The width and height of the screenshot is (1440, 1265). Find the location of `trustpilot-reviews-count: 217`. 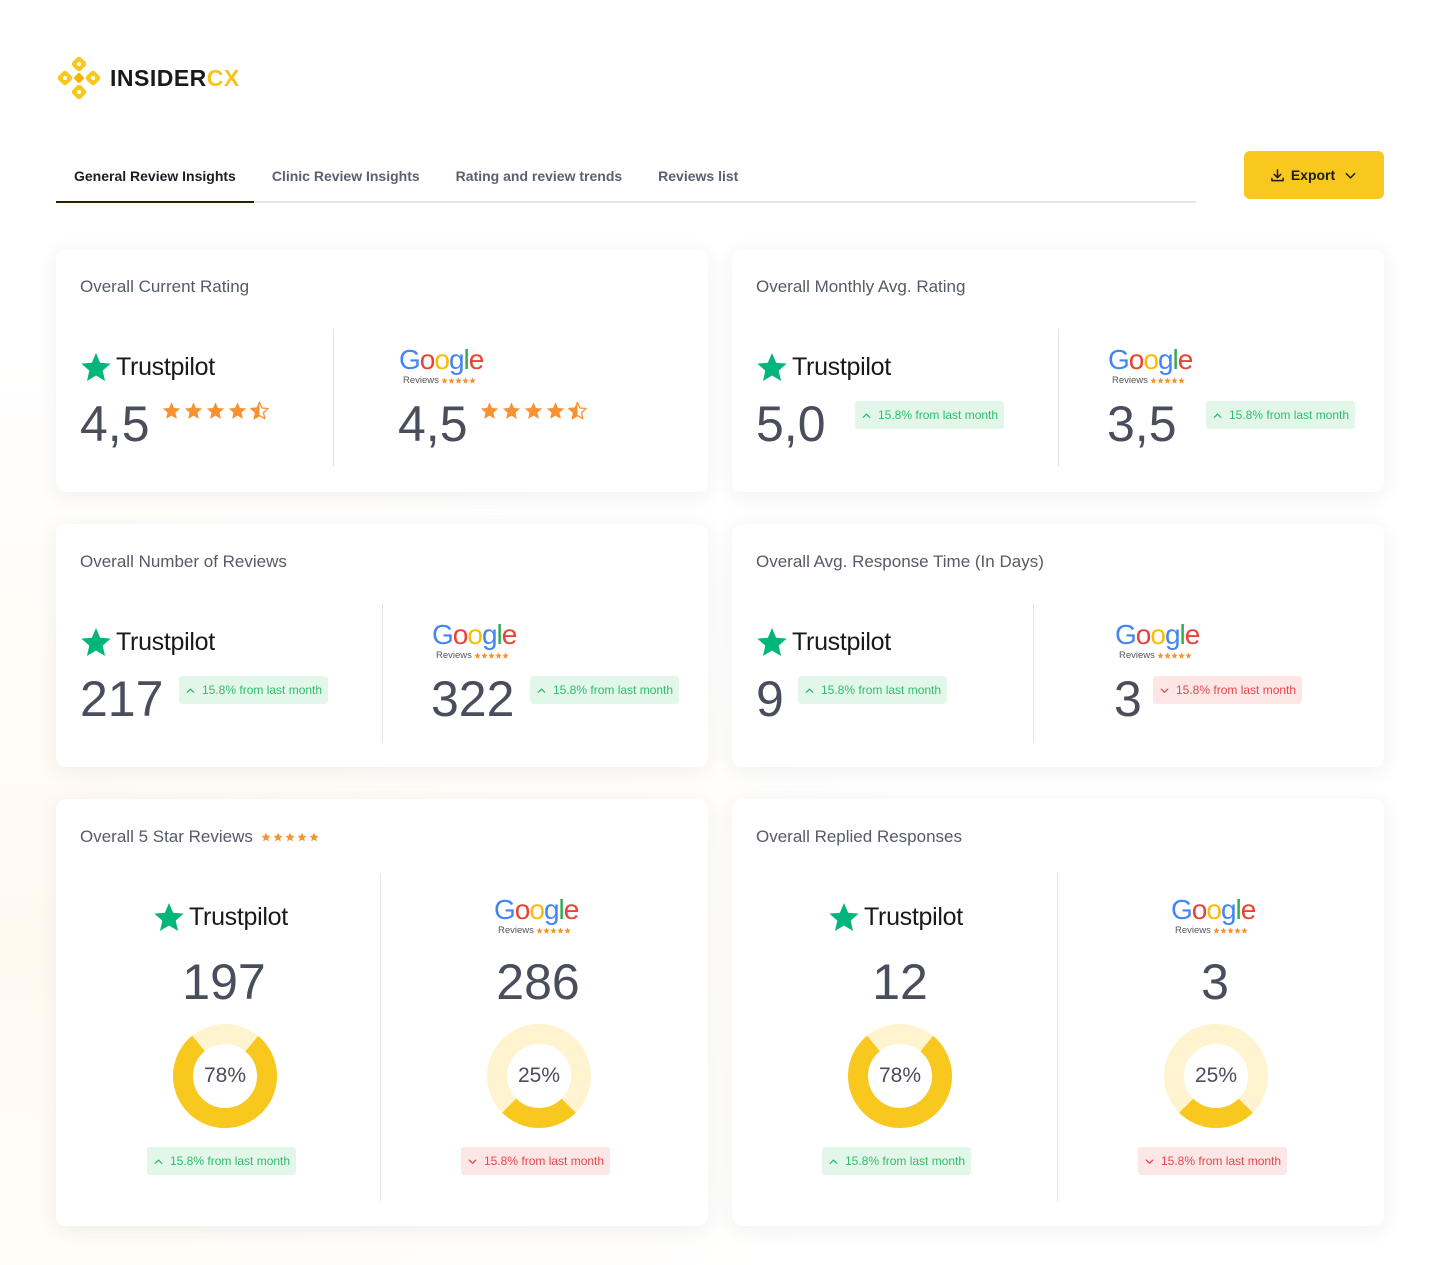

trustpilot-reviews-count: 217 is located at coordinates (122, 699).